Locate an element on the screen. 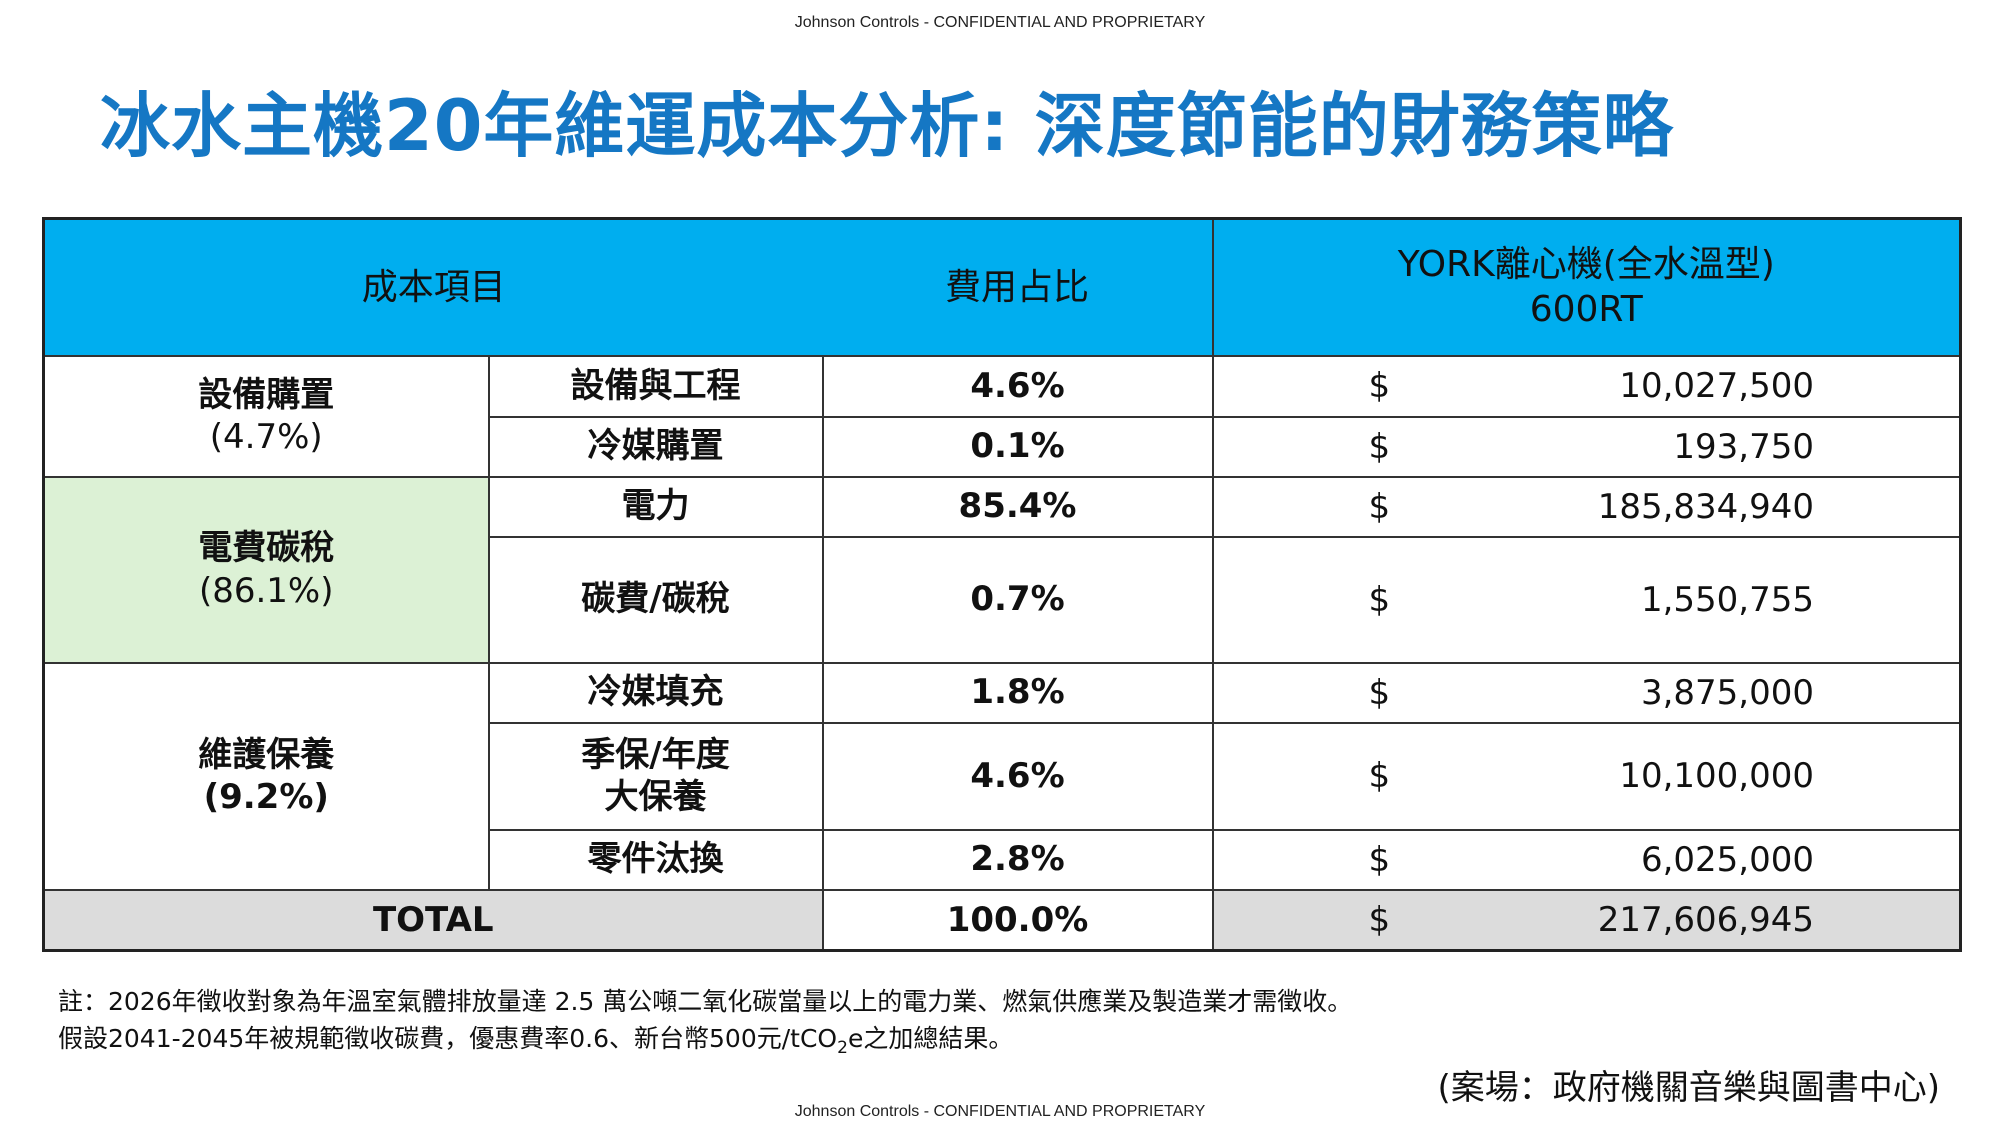  amount-value: 185,834,940 is located at coordinates (1706, 506).